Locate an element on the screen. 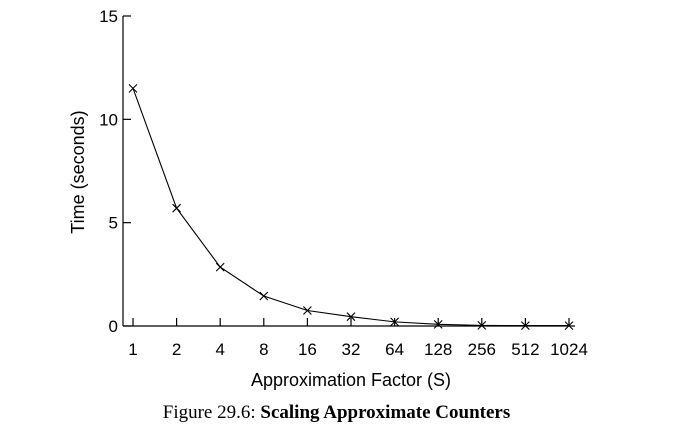 This screenshot has width=673, height=435. x-tick-label: 32 is located at coordinates (351, 349).